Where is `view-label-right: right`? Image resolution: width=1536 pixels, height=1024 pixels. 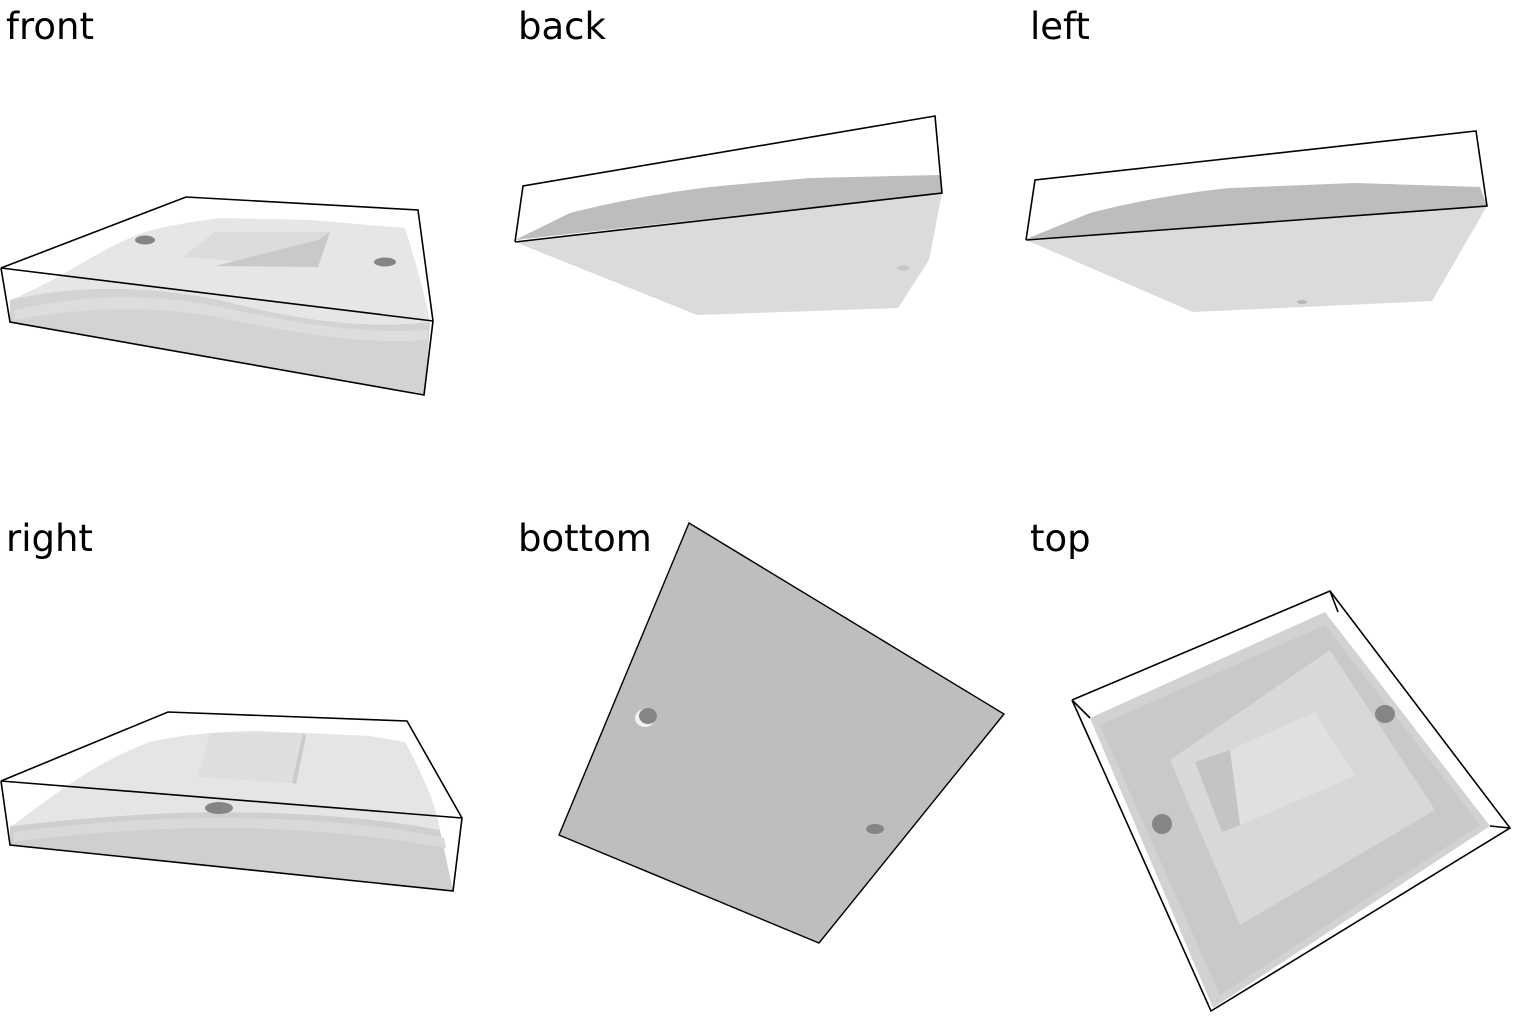
view-label-right: right is located at coordinates (49, 538).